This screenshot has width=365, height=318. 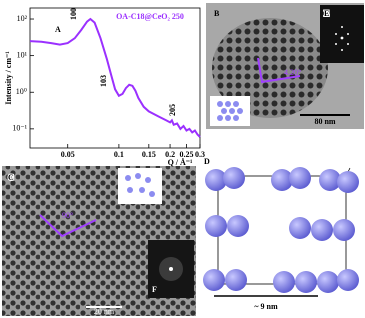 I want to click on y-tick-label: 10², so click(x=22, y=18).